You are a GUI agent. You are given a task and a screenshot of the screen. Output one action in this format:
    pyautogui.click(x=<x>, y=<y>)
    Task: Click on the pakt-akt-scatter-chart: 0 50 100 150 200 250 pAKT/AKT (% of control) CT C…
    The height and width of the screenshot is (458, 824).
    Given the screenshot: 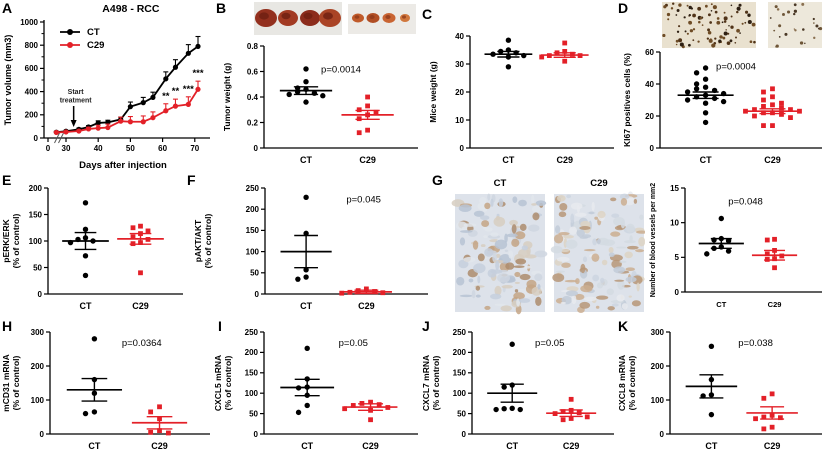 What is the action you would take?
    pyautogui.click(x=310, y=247)
    